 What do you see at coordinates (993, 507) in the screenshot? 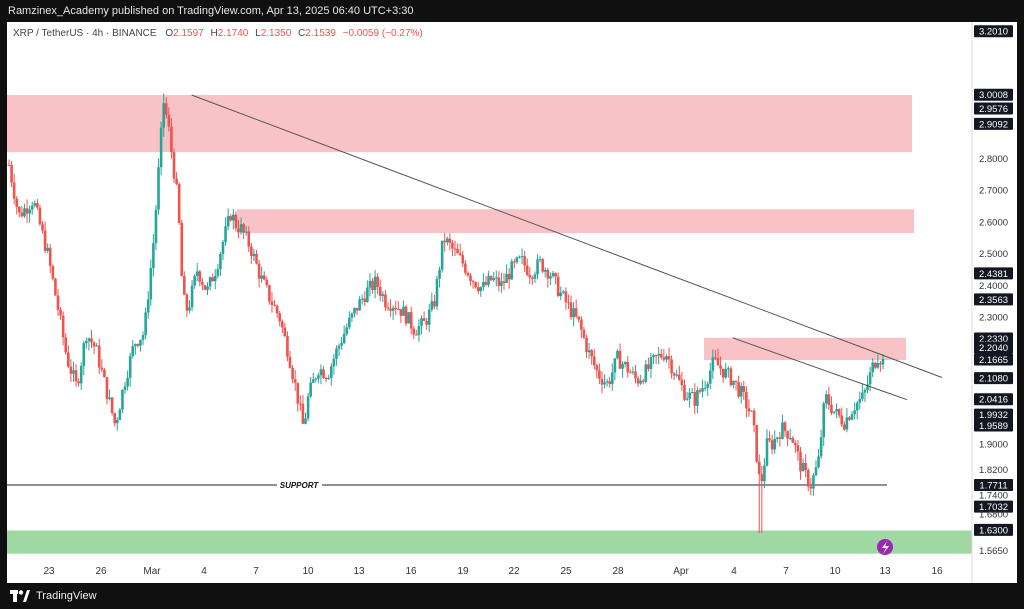
I see `price-tag-text: 1.7032` at bounding box center [993, 507].